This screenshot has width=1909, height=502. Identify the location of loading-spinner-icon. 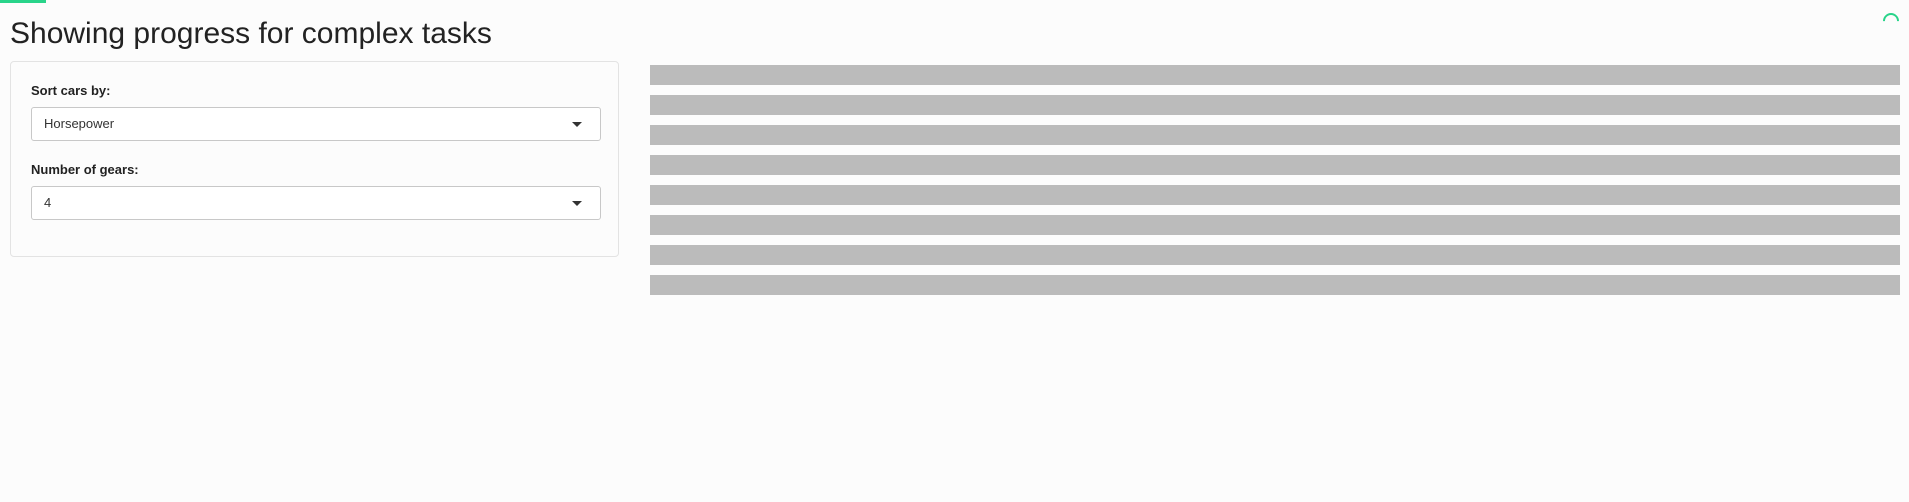
(1891, 21).